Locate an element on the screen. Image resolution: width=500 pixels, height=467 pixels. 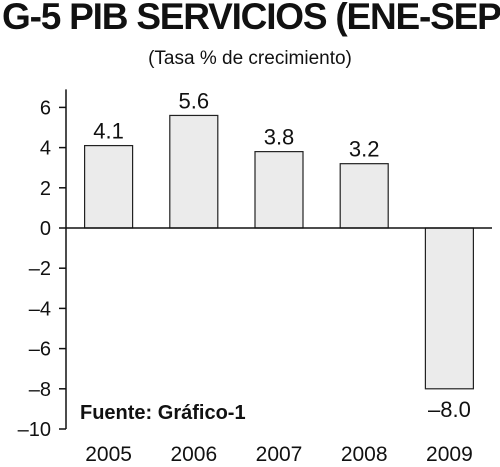
x-tick-label-2009: 2009 is located at coordinates (449, 454).